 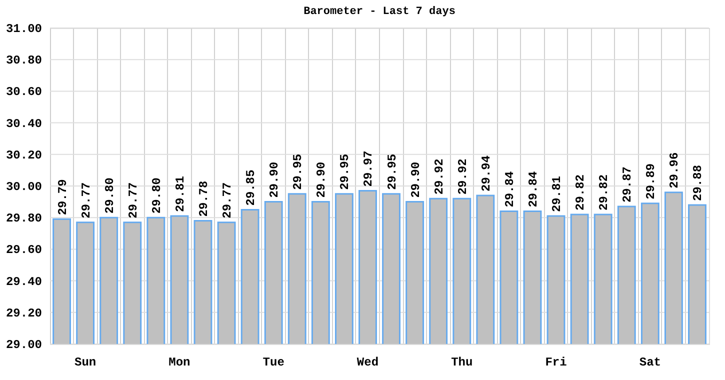 What do you see at coordinates (24, 345) in the screenshot?
I see `y-tick-label: 29.00` at bounding box center [24, 345].